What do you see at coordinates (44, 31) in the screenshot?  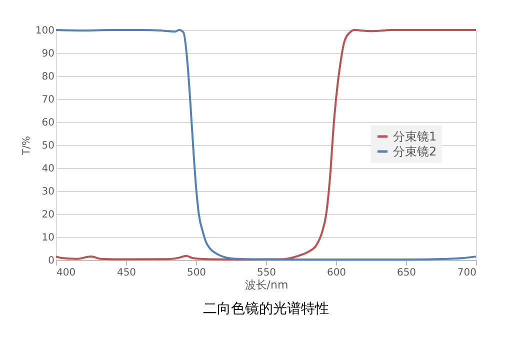 I see `y-tick-label: 100` at bounding box center [44, 31].